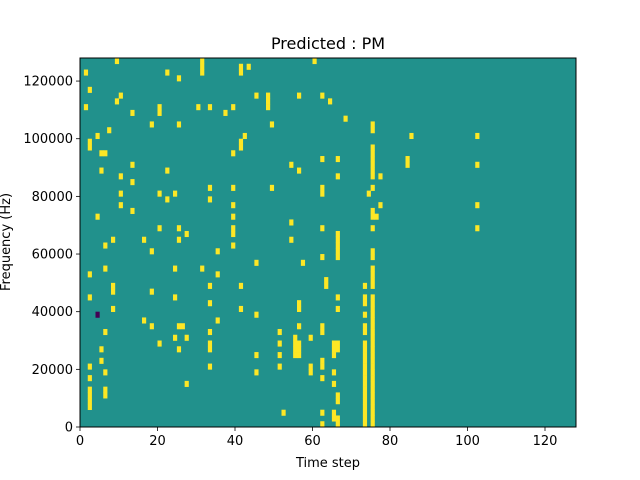  Describe the element at coordinates (80, 441) in the screenshot. I see `x-tick-label: 0` at that location.